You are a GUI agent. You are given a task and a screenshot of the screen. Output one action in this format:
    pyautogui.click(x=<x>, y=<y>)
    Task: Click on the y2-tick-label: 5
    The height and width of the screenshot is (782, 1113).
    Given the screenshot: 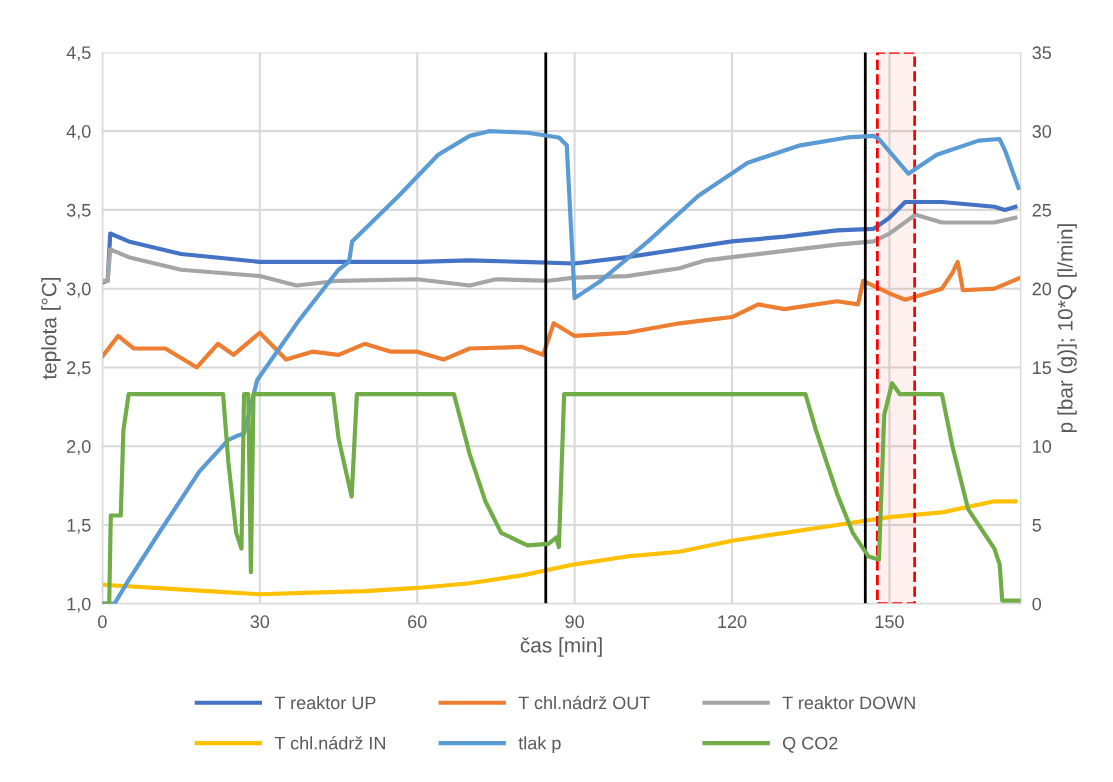 What is the action you would take?
    pyautogui.click(x=1037, y=525)
    